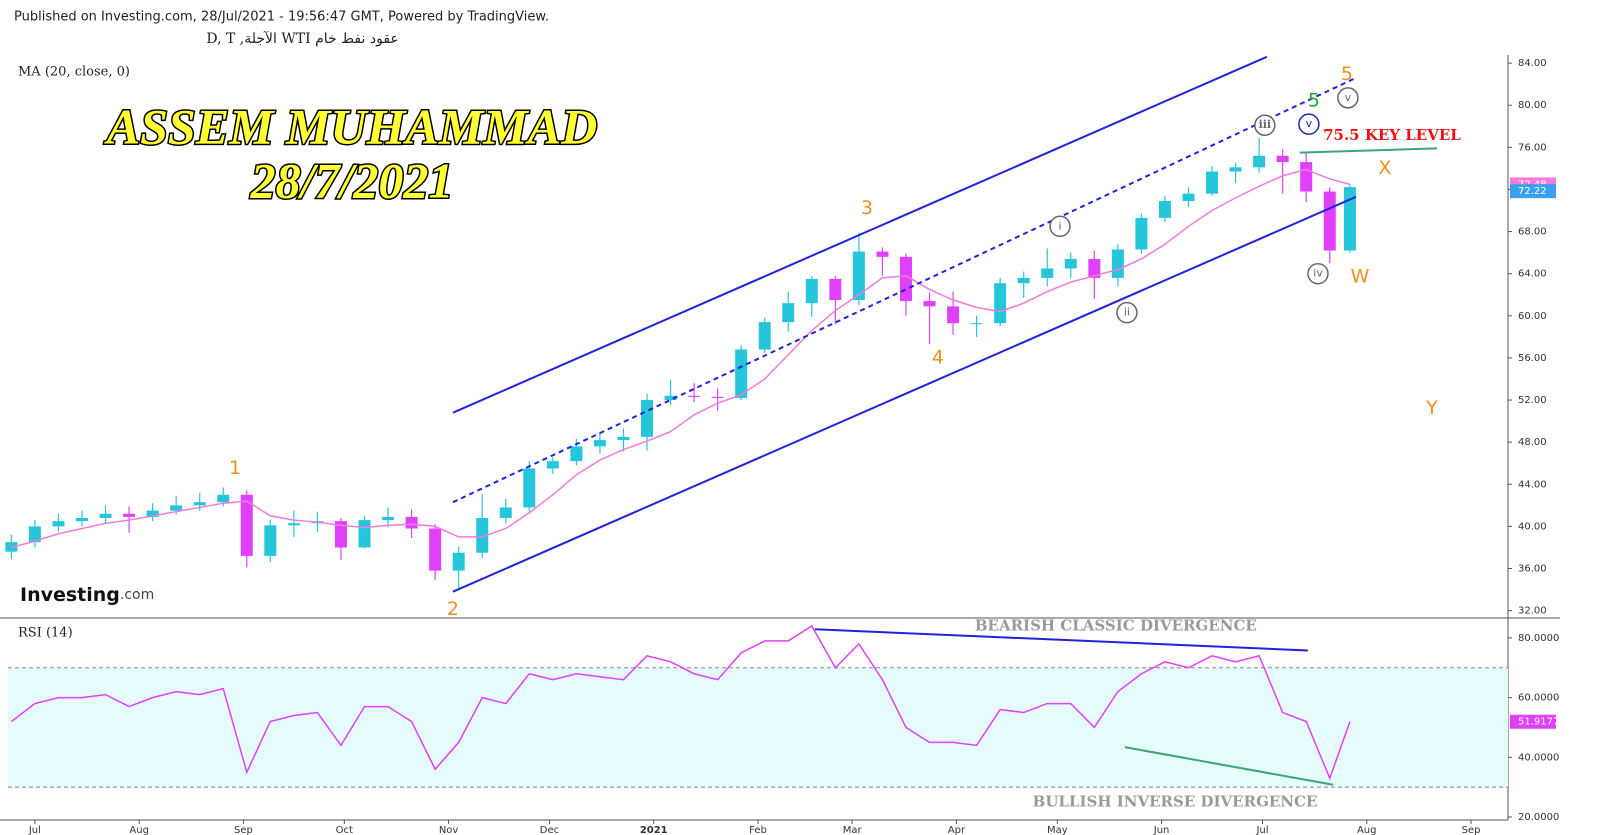  Describe the element at coordinates (1261, 830) in the screenshot. I see `x-tick-label: Jul` at that location.